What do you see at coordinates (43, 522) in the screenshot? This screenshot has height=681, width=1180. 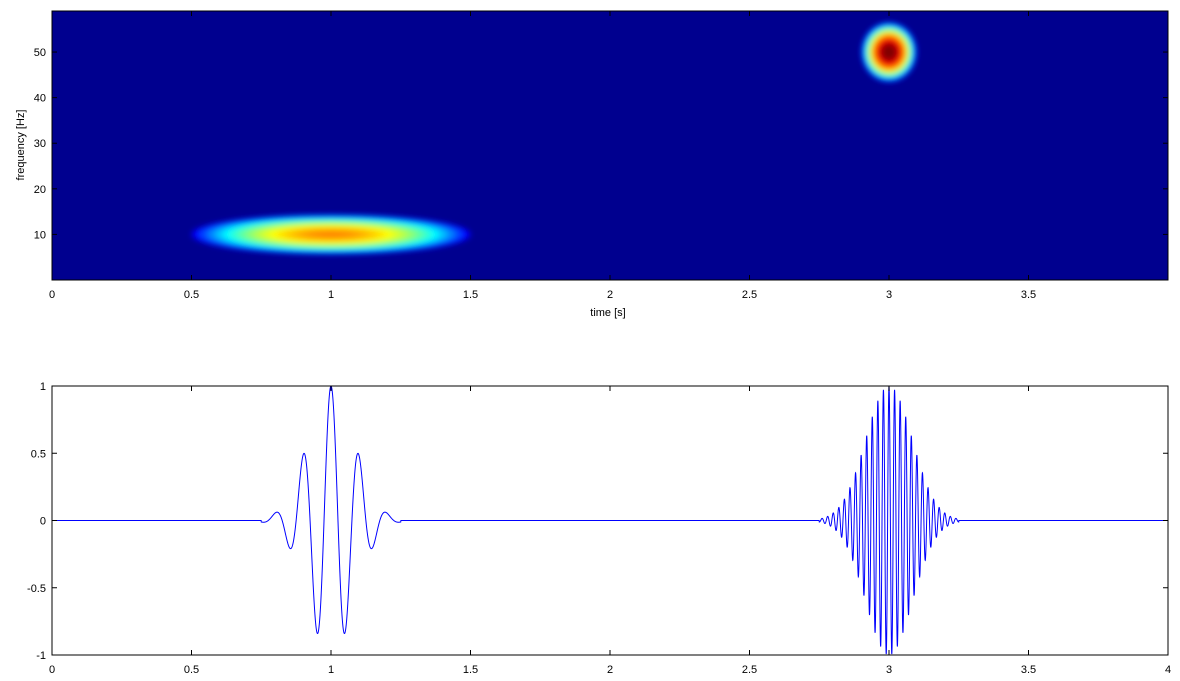 I see `waveform-y-tick-label: 0` at bounding box center [43, 522].